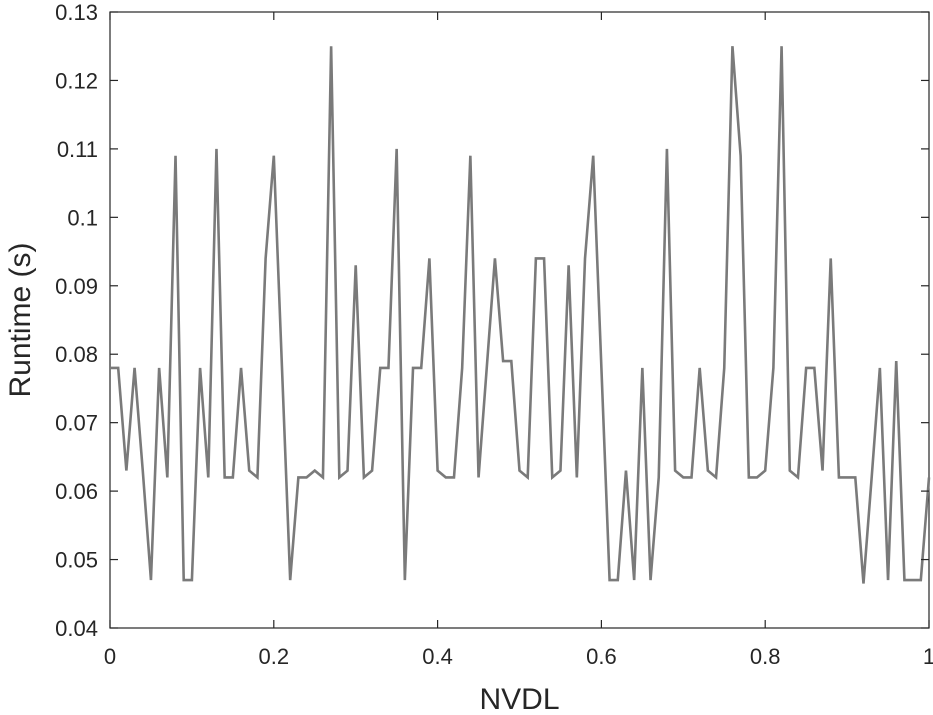 The width and height of the screenshot is (933, 715). What do you see at coordinates (519, 699) in the screenshot?
I see `x-axis-title: NVDL` at bounding box center [519, 699].